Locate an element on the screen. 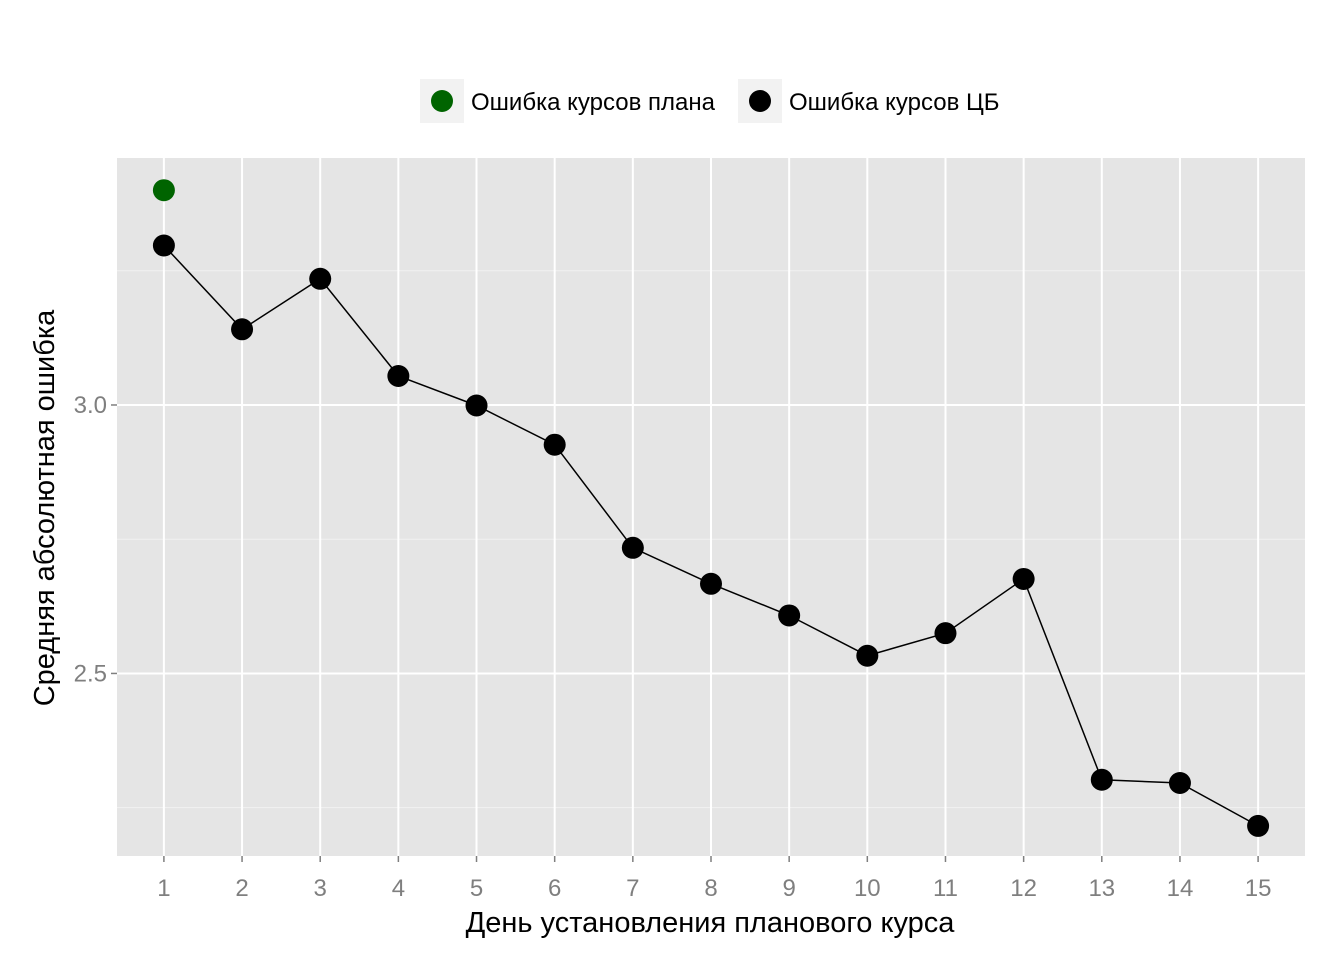 This screenshot has height=965, width=1344. y-tick-label: 3.0 is located at coordinates (90, 405).